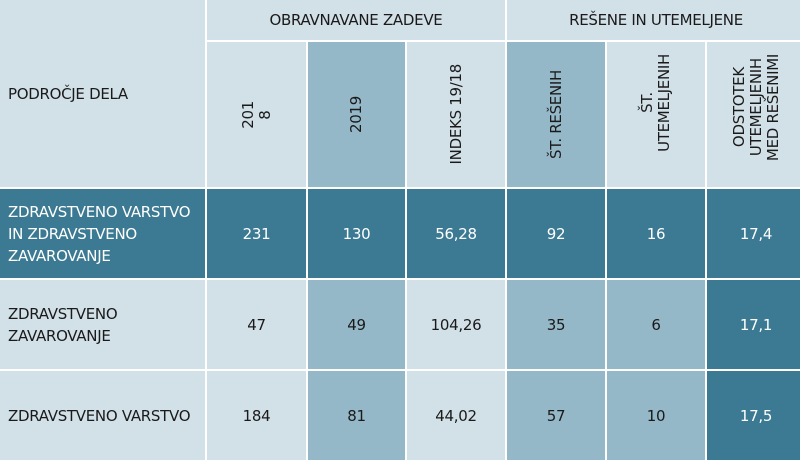  What do you see at coordinates (753, 415) in the screenshot?
I see `table-cell-percent: 17,5` at bounding box center [753, 415].